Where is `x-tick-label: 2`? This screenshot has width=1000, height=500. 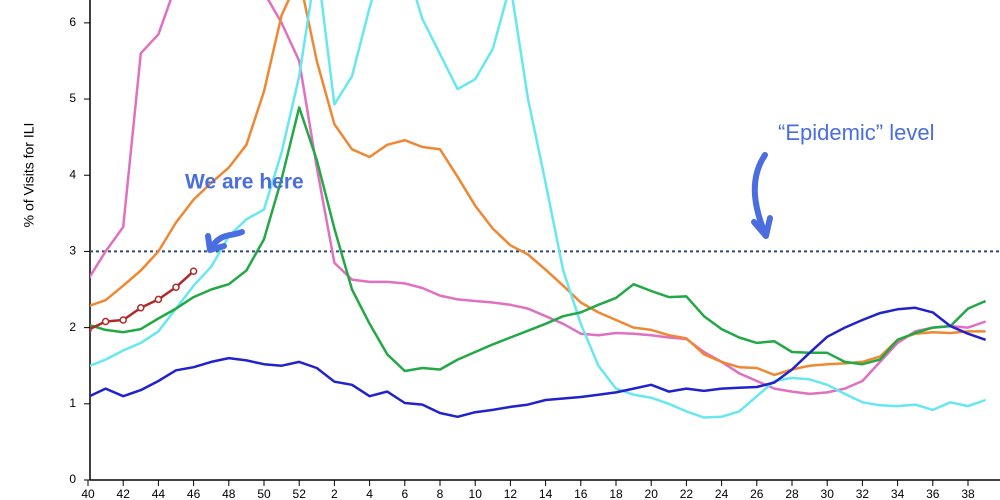
x-tick-label: 2 is located at coordinates (334, 493).